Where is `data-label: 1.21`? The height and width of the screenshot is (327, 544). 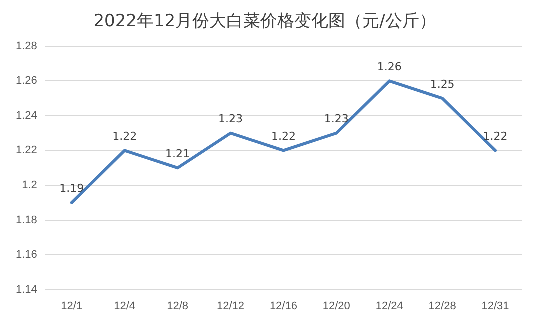
data-label: 1.21 is located at coordinates (178, 153).